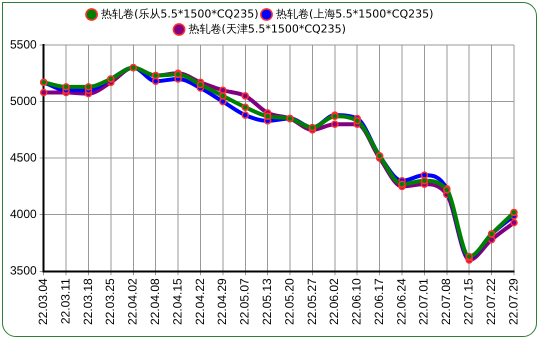 This screenshot has height=345, width=543. What do you see at coordinates (24, 101) in the screenshot?
I see `y-tick-label: 5000` at bounding box center [24, 101].